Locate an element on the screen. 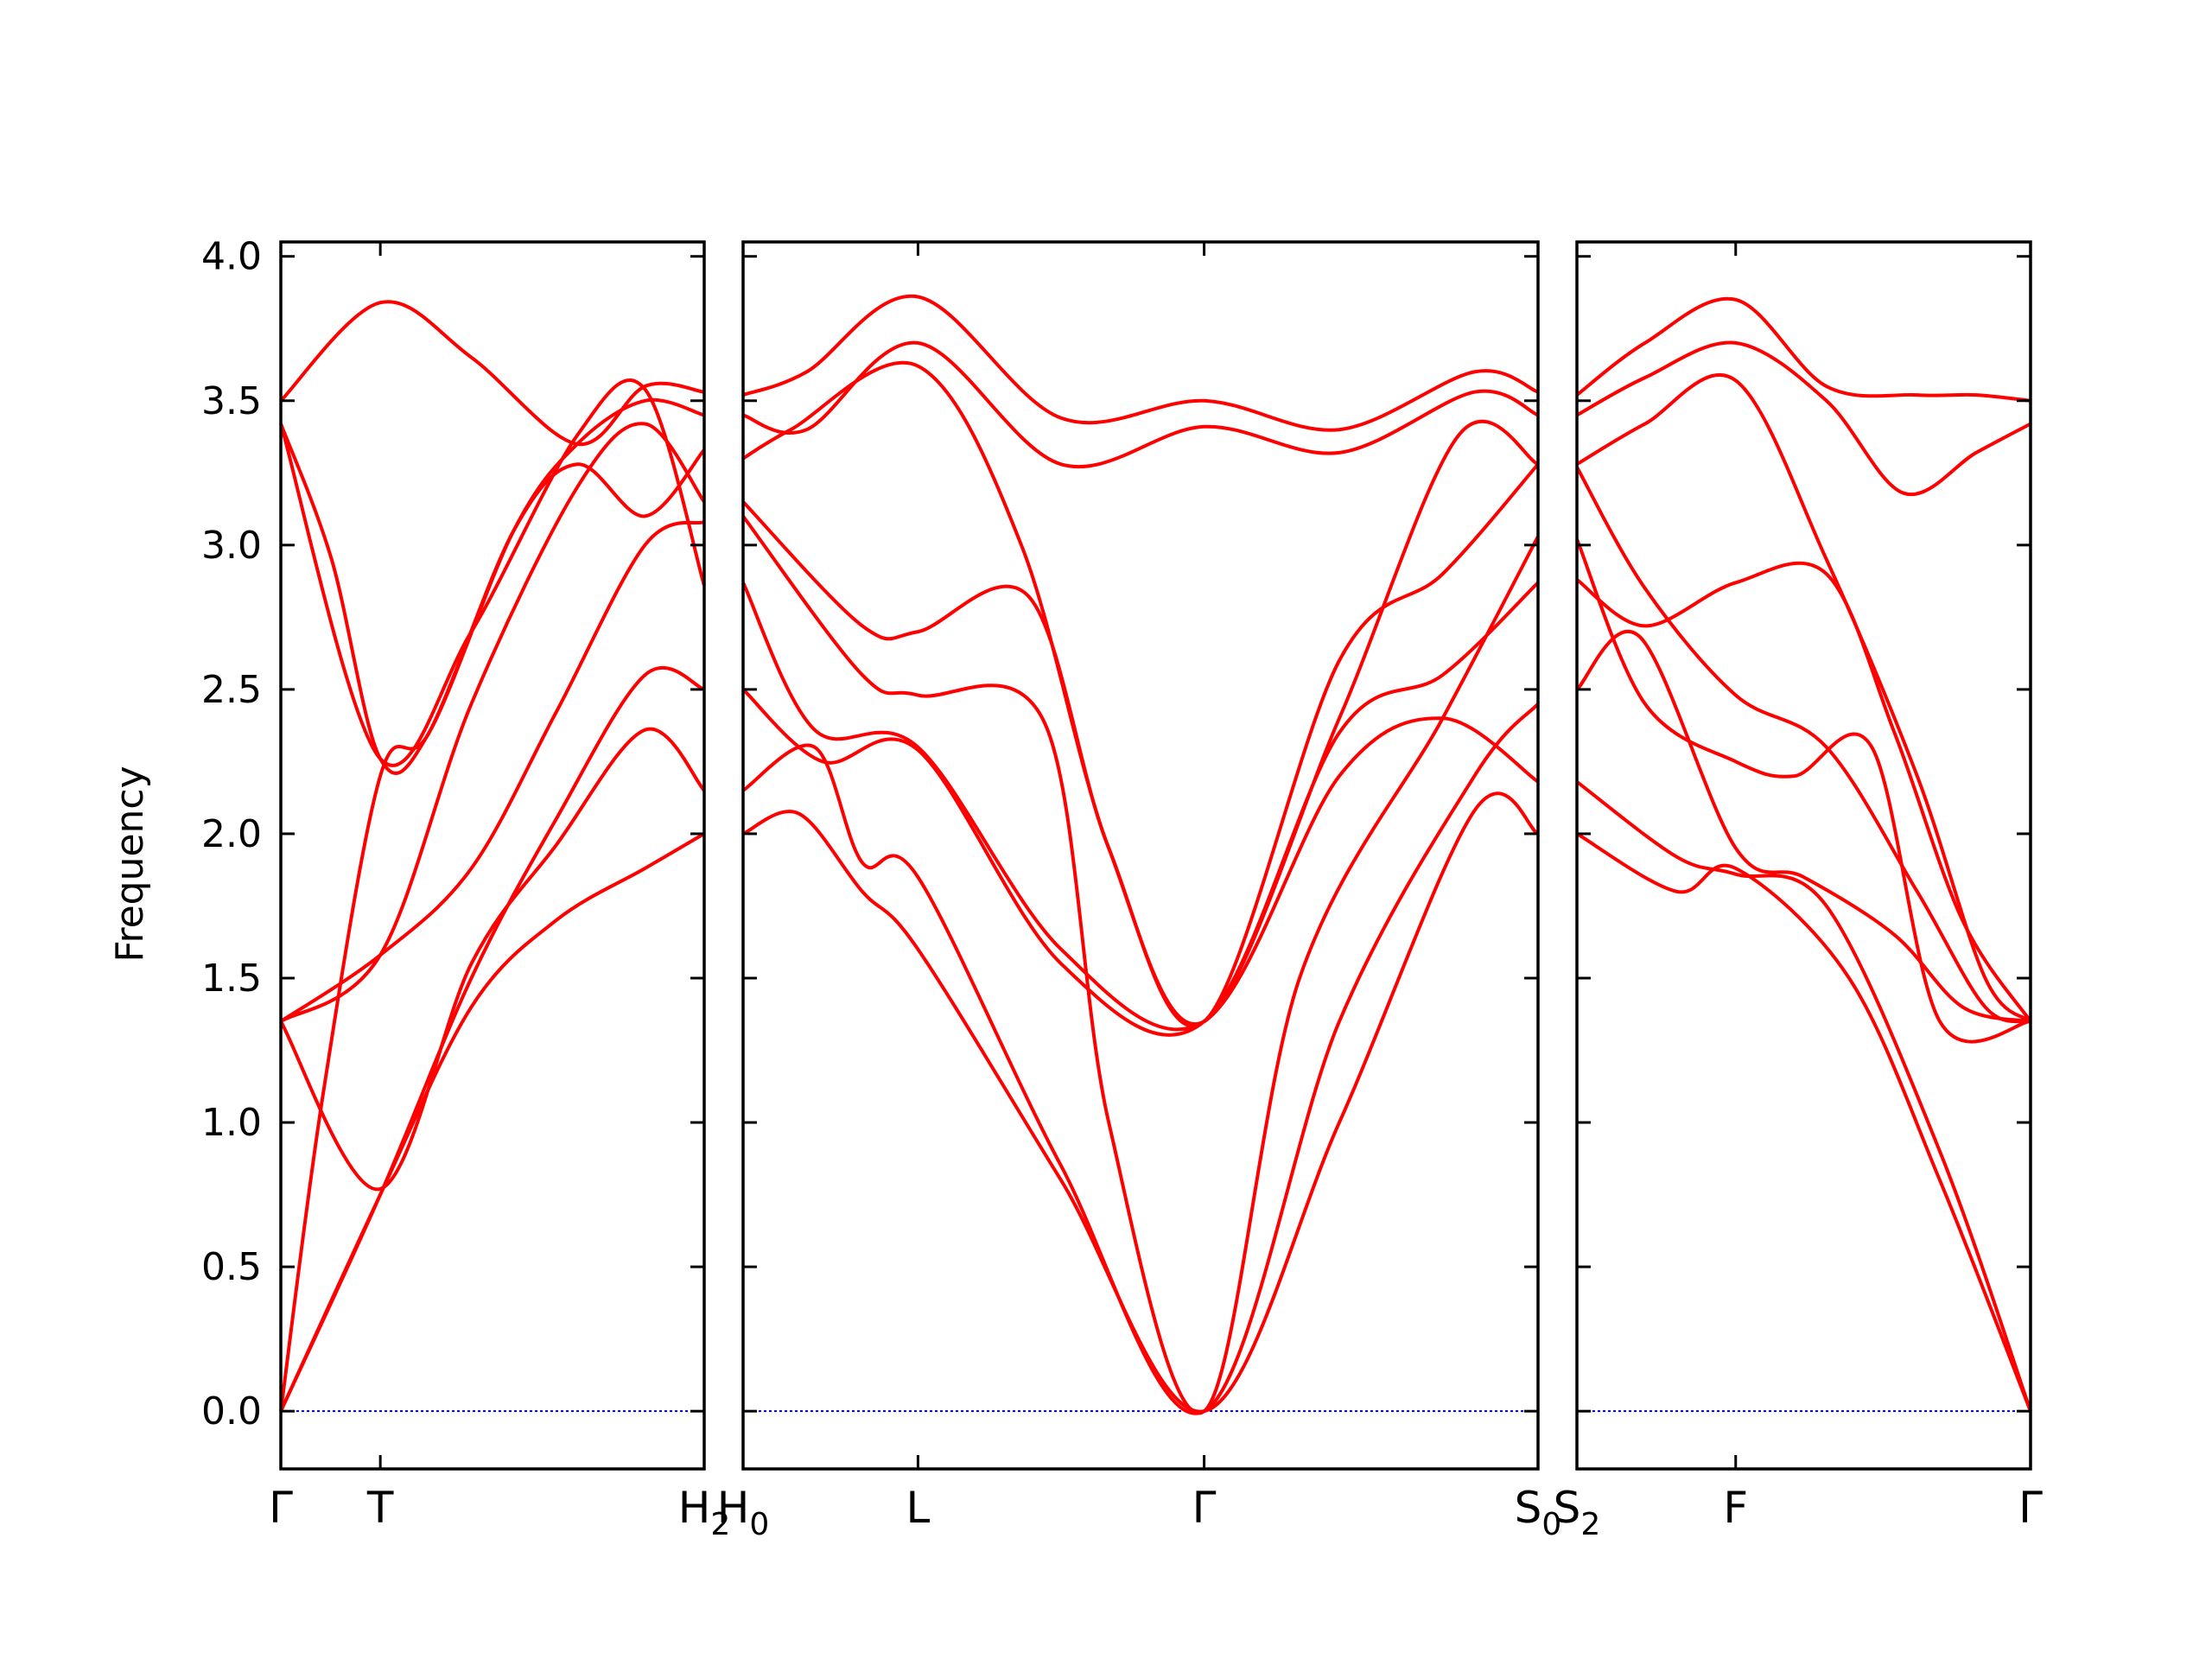  k-point-label: T is located at coordinates (380, 1508).